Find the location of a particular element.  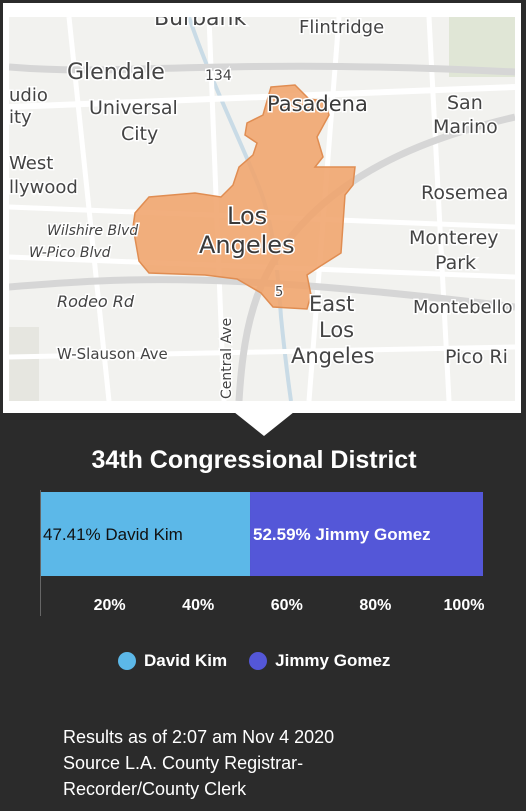

map-label: East is located at coordinates (331, 304).